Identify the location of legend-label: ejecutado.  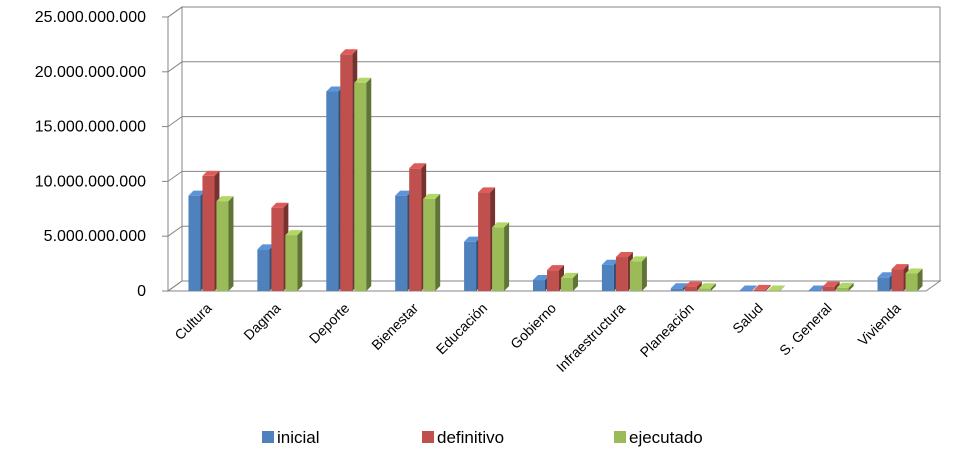
(666, 437).